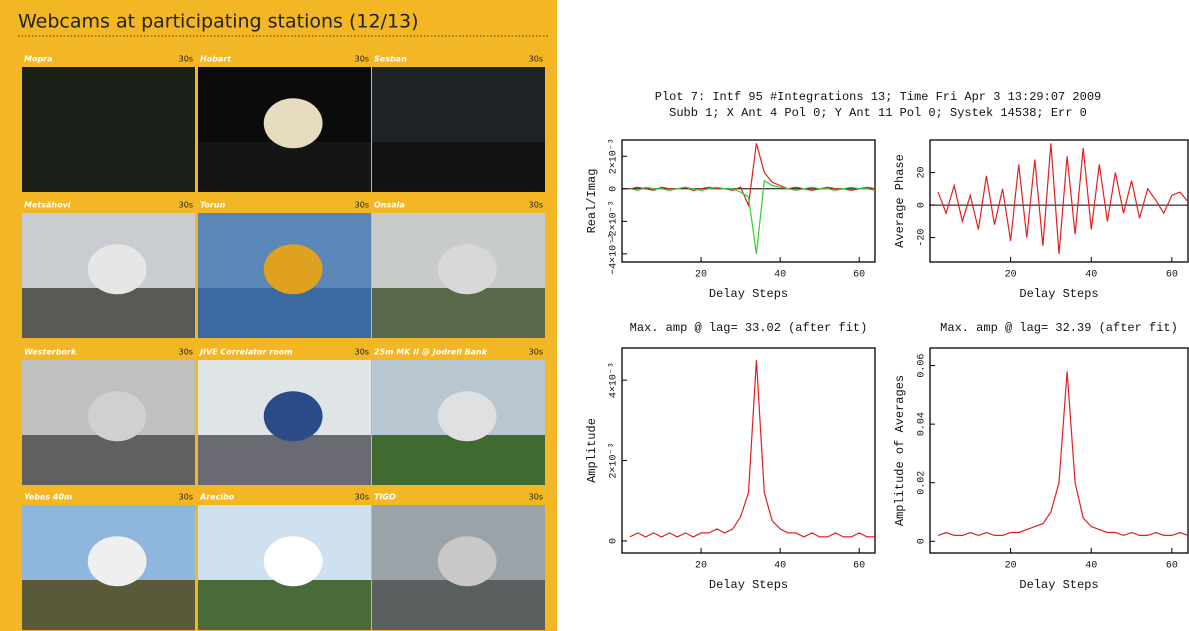 This screenshot has width=1189, height=631. Describe the element at coordinates (385, 497) in the screenshot. I see `camera-name: TIGO` at that location.